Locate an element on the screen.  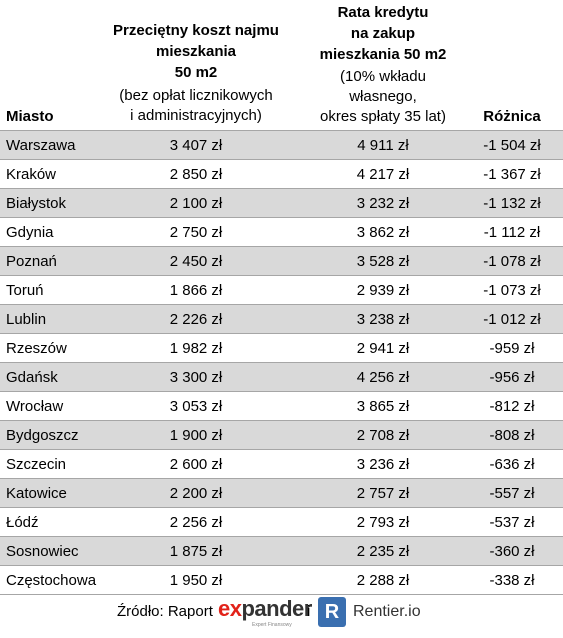
cell: 2 793 zł is located at coordinates (383, 522).